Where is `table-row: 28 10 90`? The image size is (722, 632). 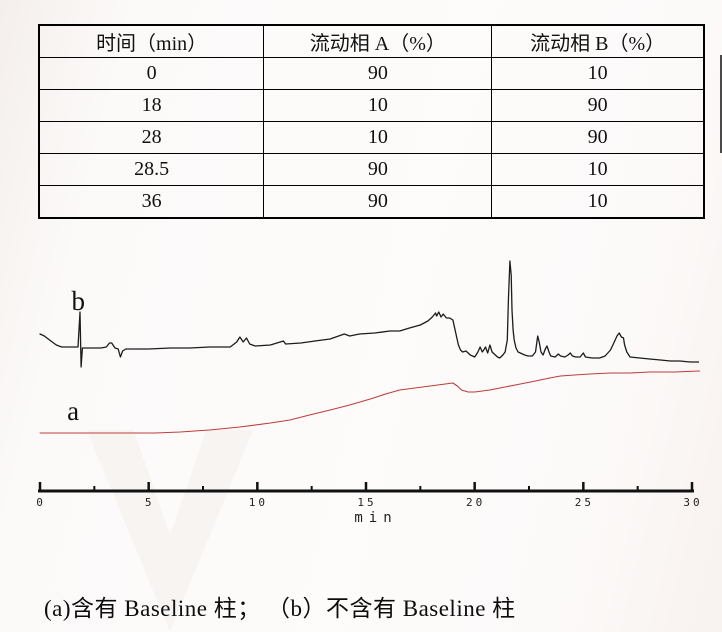 table-row: 28 10 90 is located at coordinates (371, 137).